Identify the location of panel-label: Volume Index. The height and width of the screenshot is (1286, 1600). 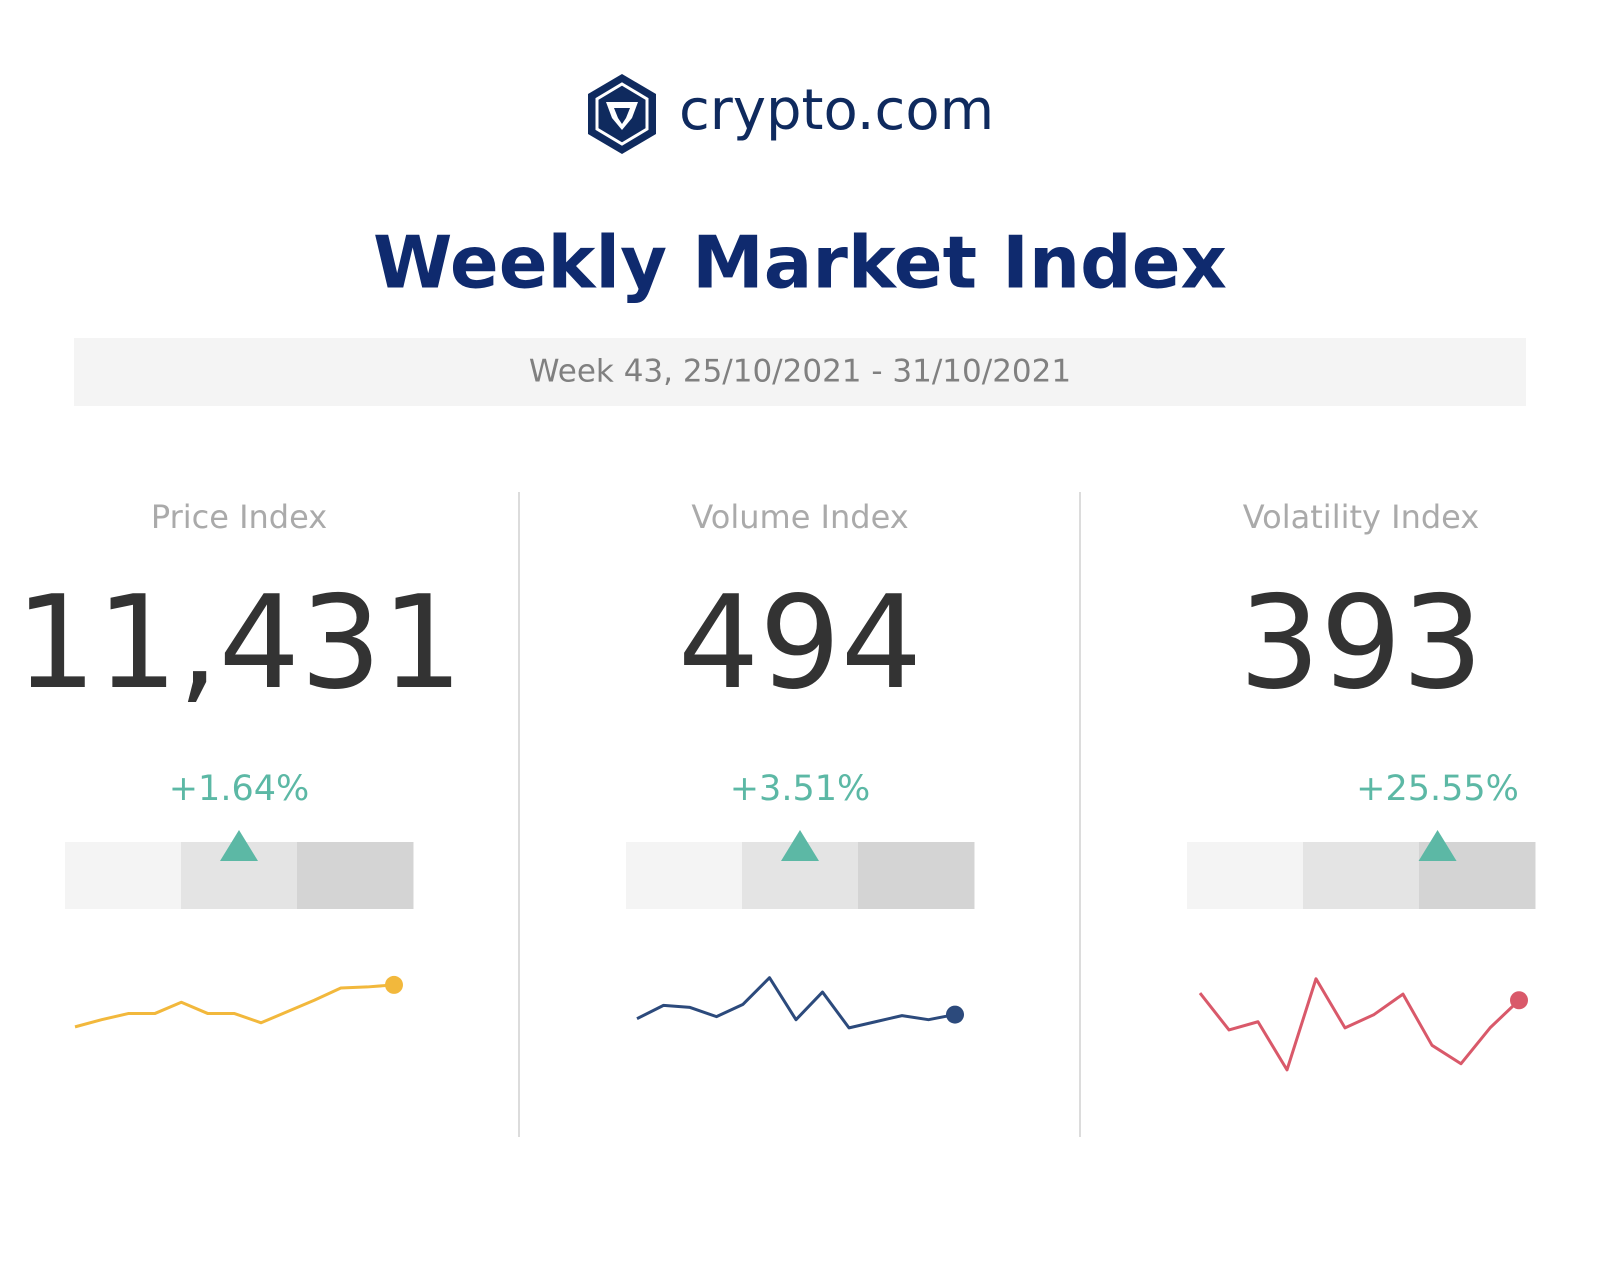
(799, 517).